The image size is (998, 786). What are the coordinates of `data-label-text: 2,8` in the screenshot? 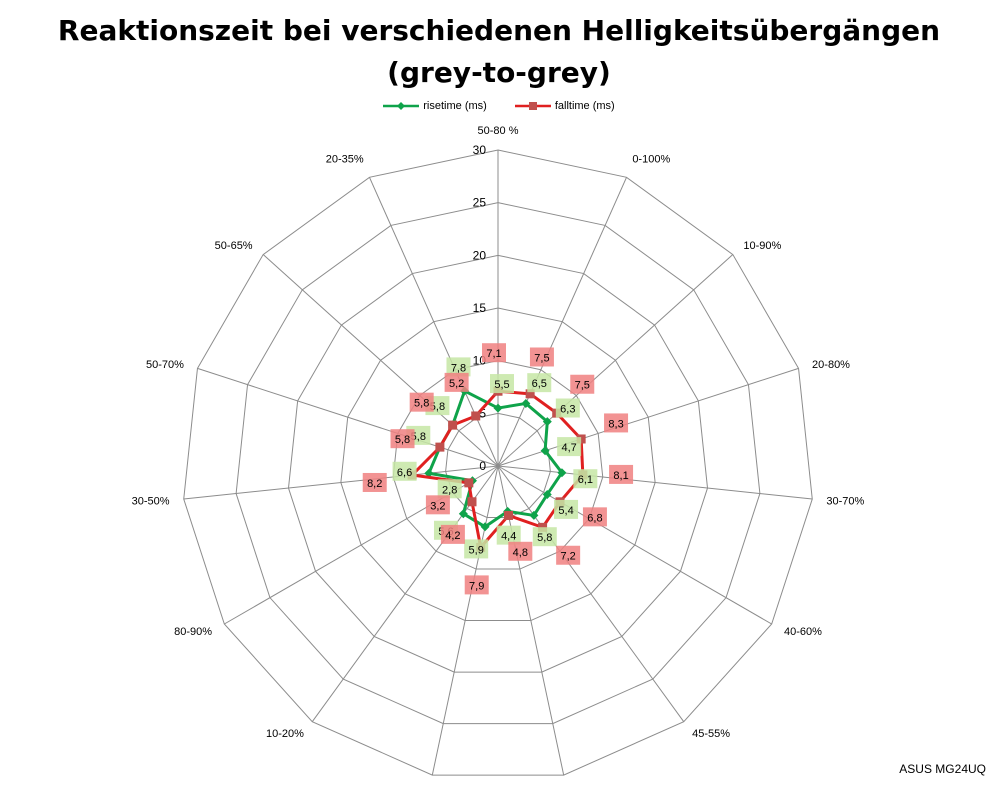 It's located at (449, 490).